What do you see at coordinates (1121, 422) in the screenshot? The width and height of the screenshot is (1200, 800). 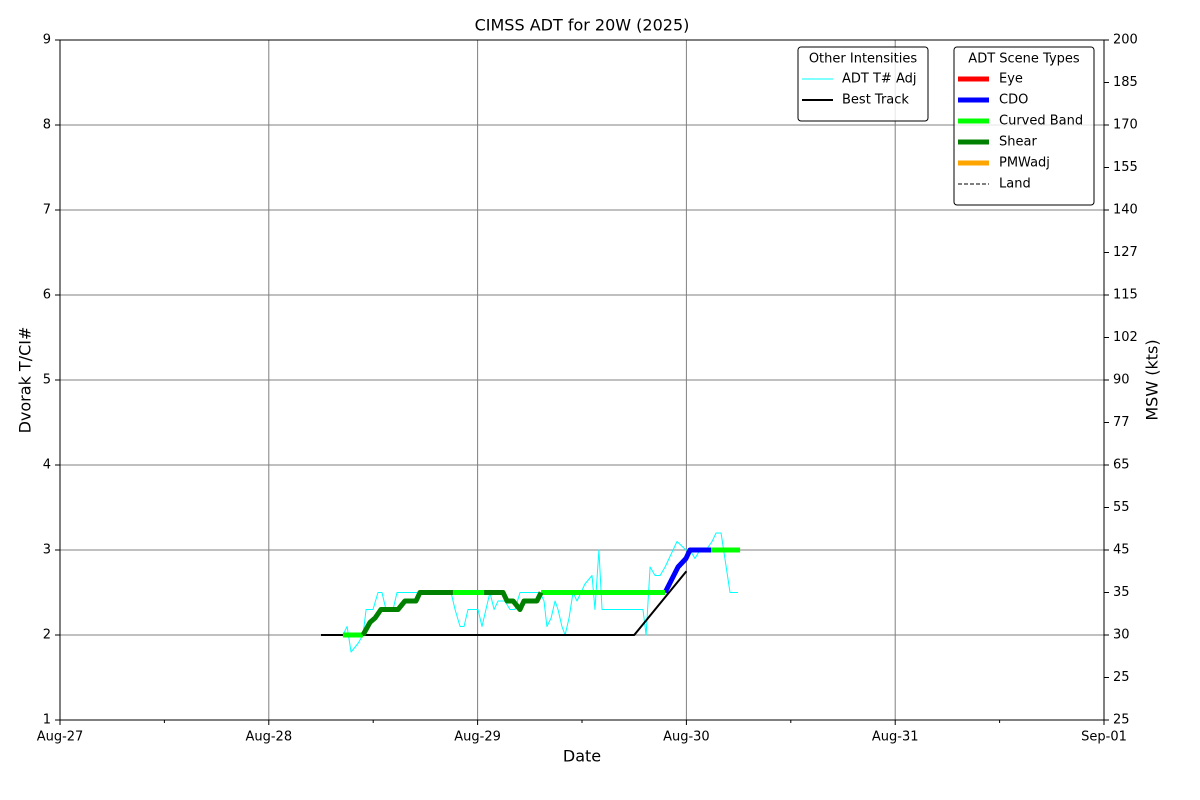 I see `y2-tick-label: 77` at bounding box center [1121, 422].